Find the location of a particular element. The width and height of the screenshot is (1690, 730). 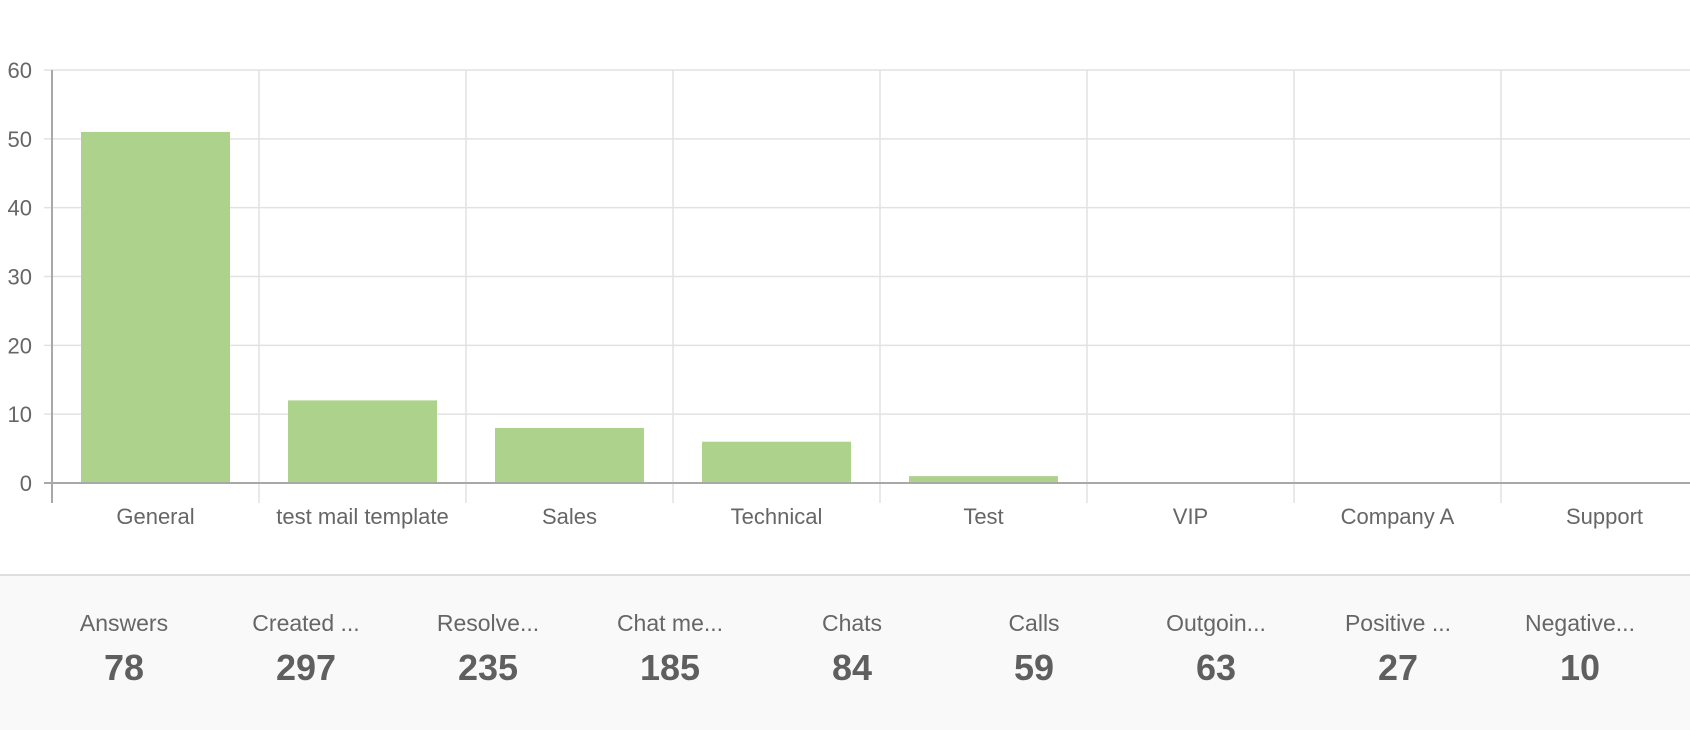

y-tick-label: 0 is located at coordinates (26, 483).